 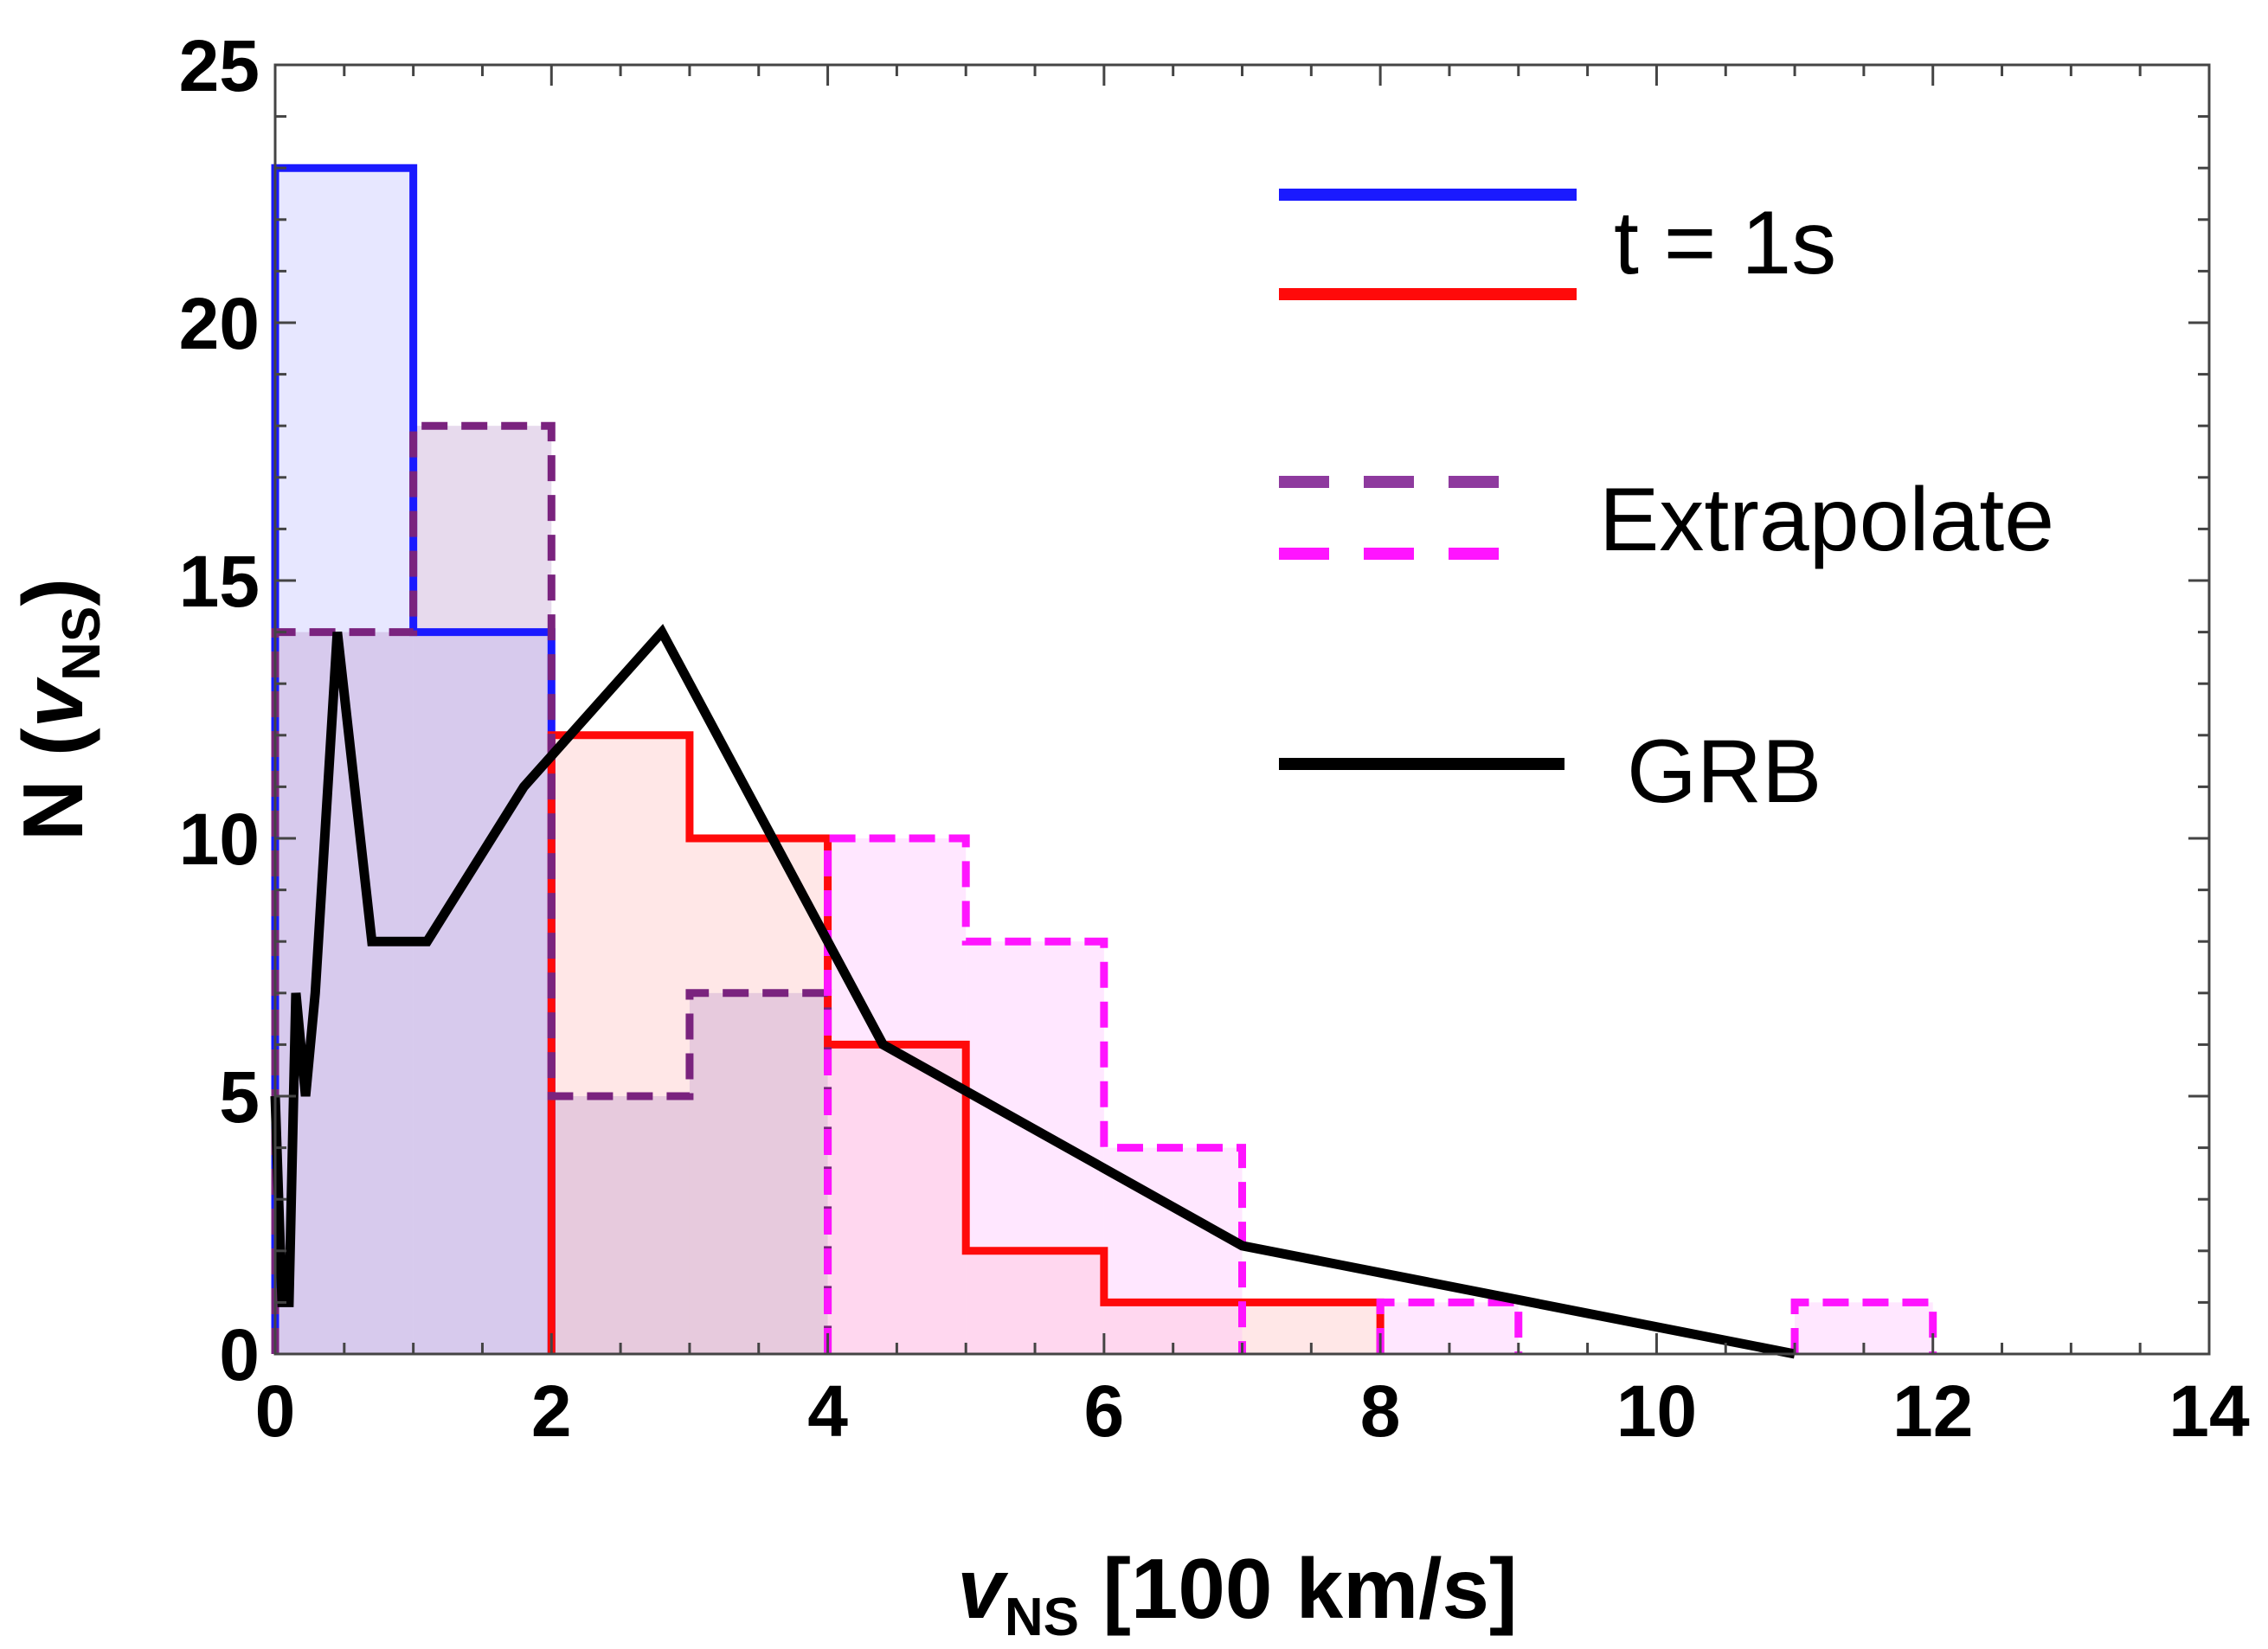 I want to click on x-axis-title-main: v, so click(x=983, y=1588).